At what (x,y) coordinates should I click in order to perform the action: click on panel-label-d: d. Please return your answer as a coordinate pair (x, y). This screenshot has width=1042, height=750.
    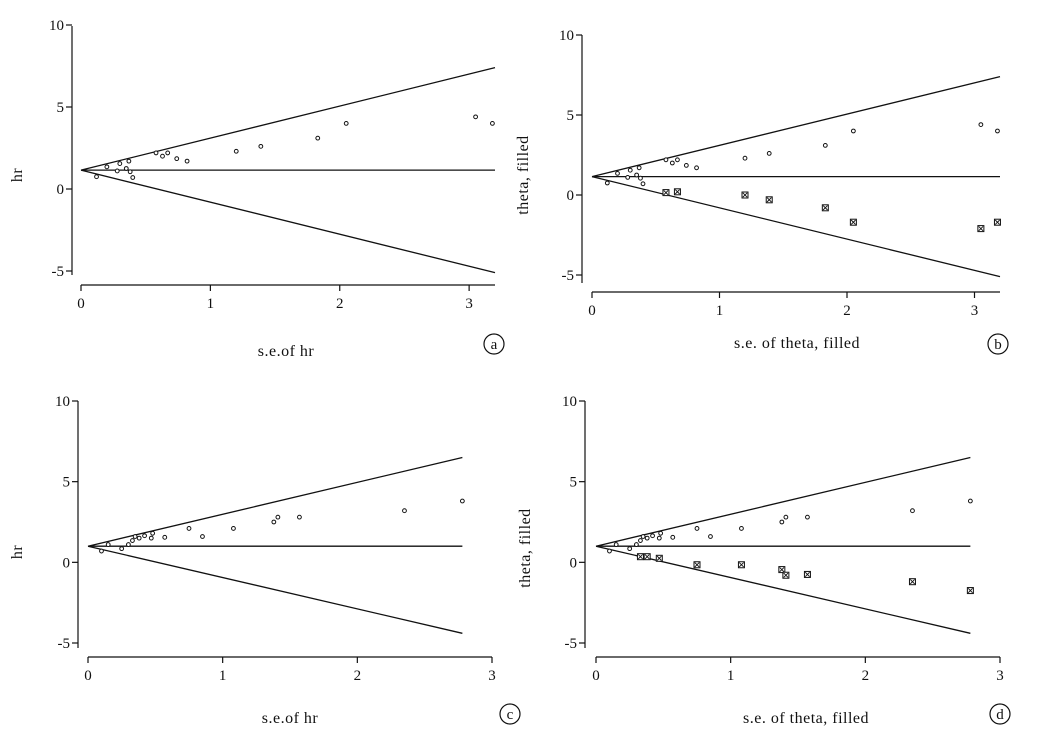
    Looking at the image, I should click on (1000, 715).